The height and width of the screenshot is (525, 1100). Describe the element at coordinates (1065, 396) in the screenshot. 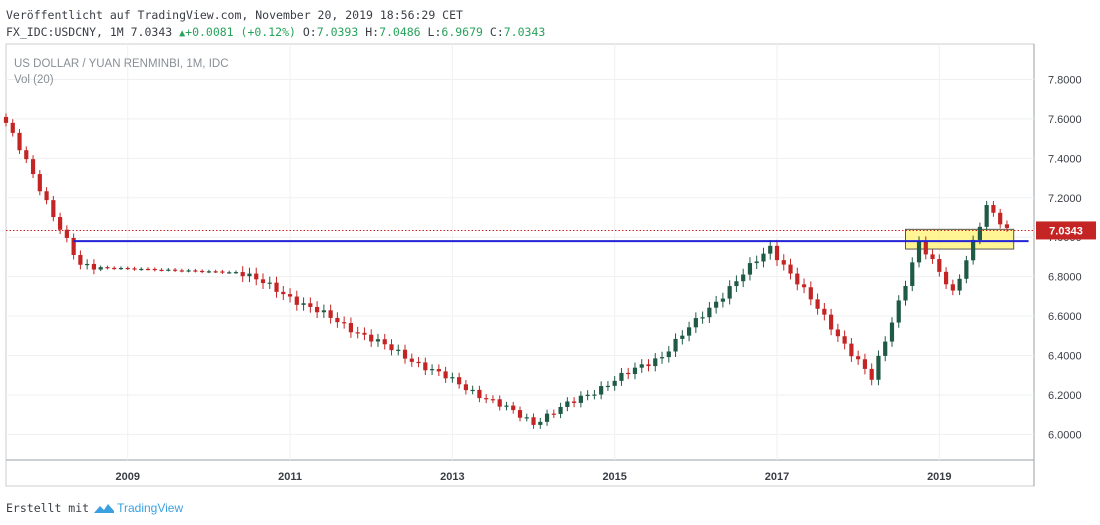

I see `y-tick-label: 6.2000` at that location.